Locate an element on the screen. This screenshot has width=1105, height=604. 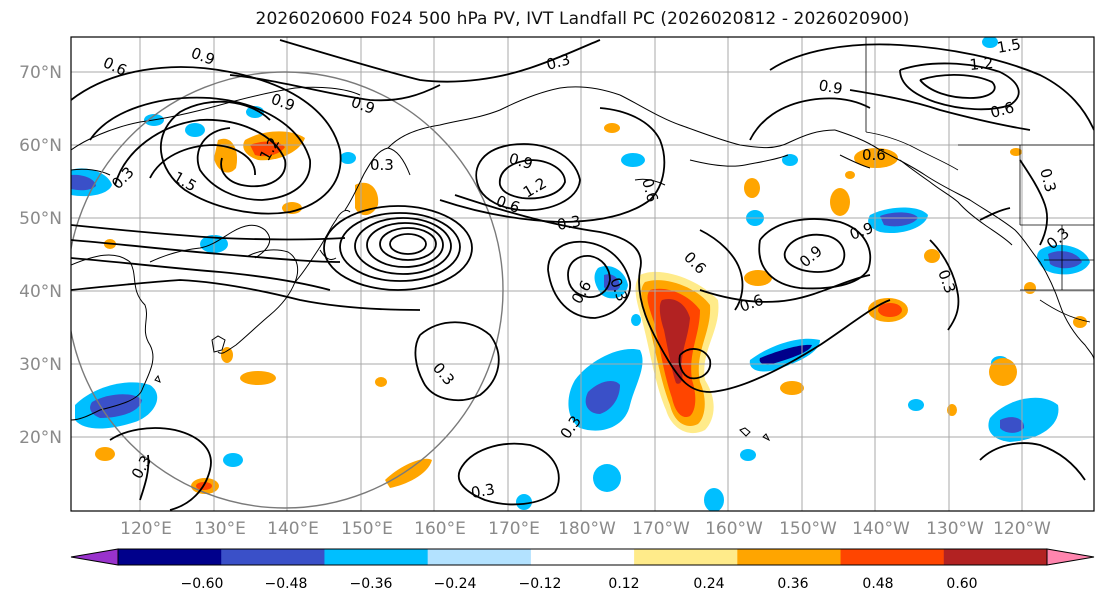
colorbar-tick-label: −0.24 is located at coordinates (455, 584).